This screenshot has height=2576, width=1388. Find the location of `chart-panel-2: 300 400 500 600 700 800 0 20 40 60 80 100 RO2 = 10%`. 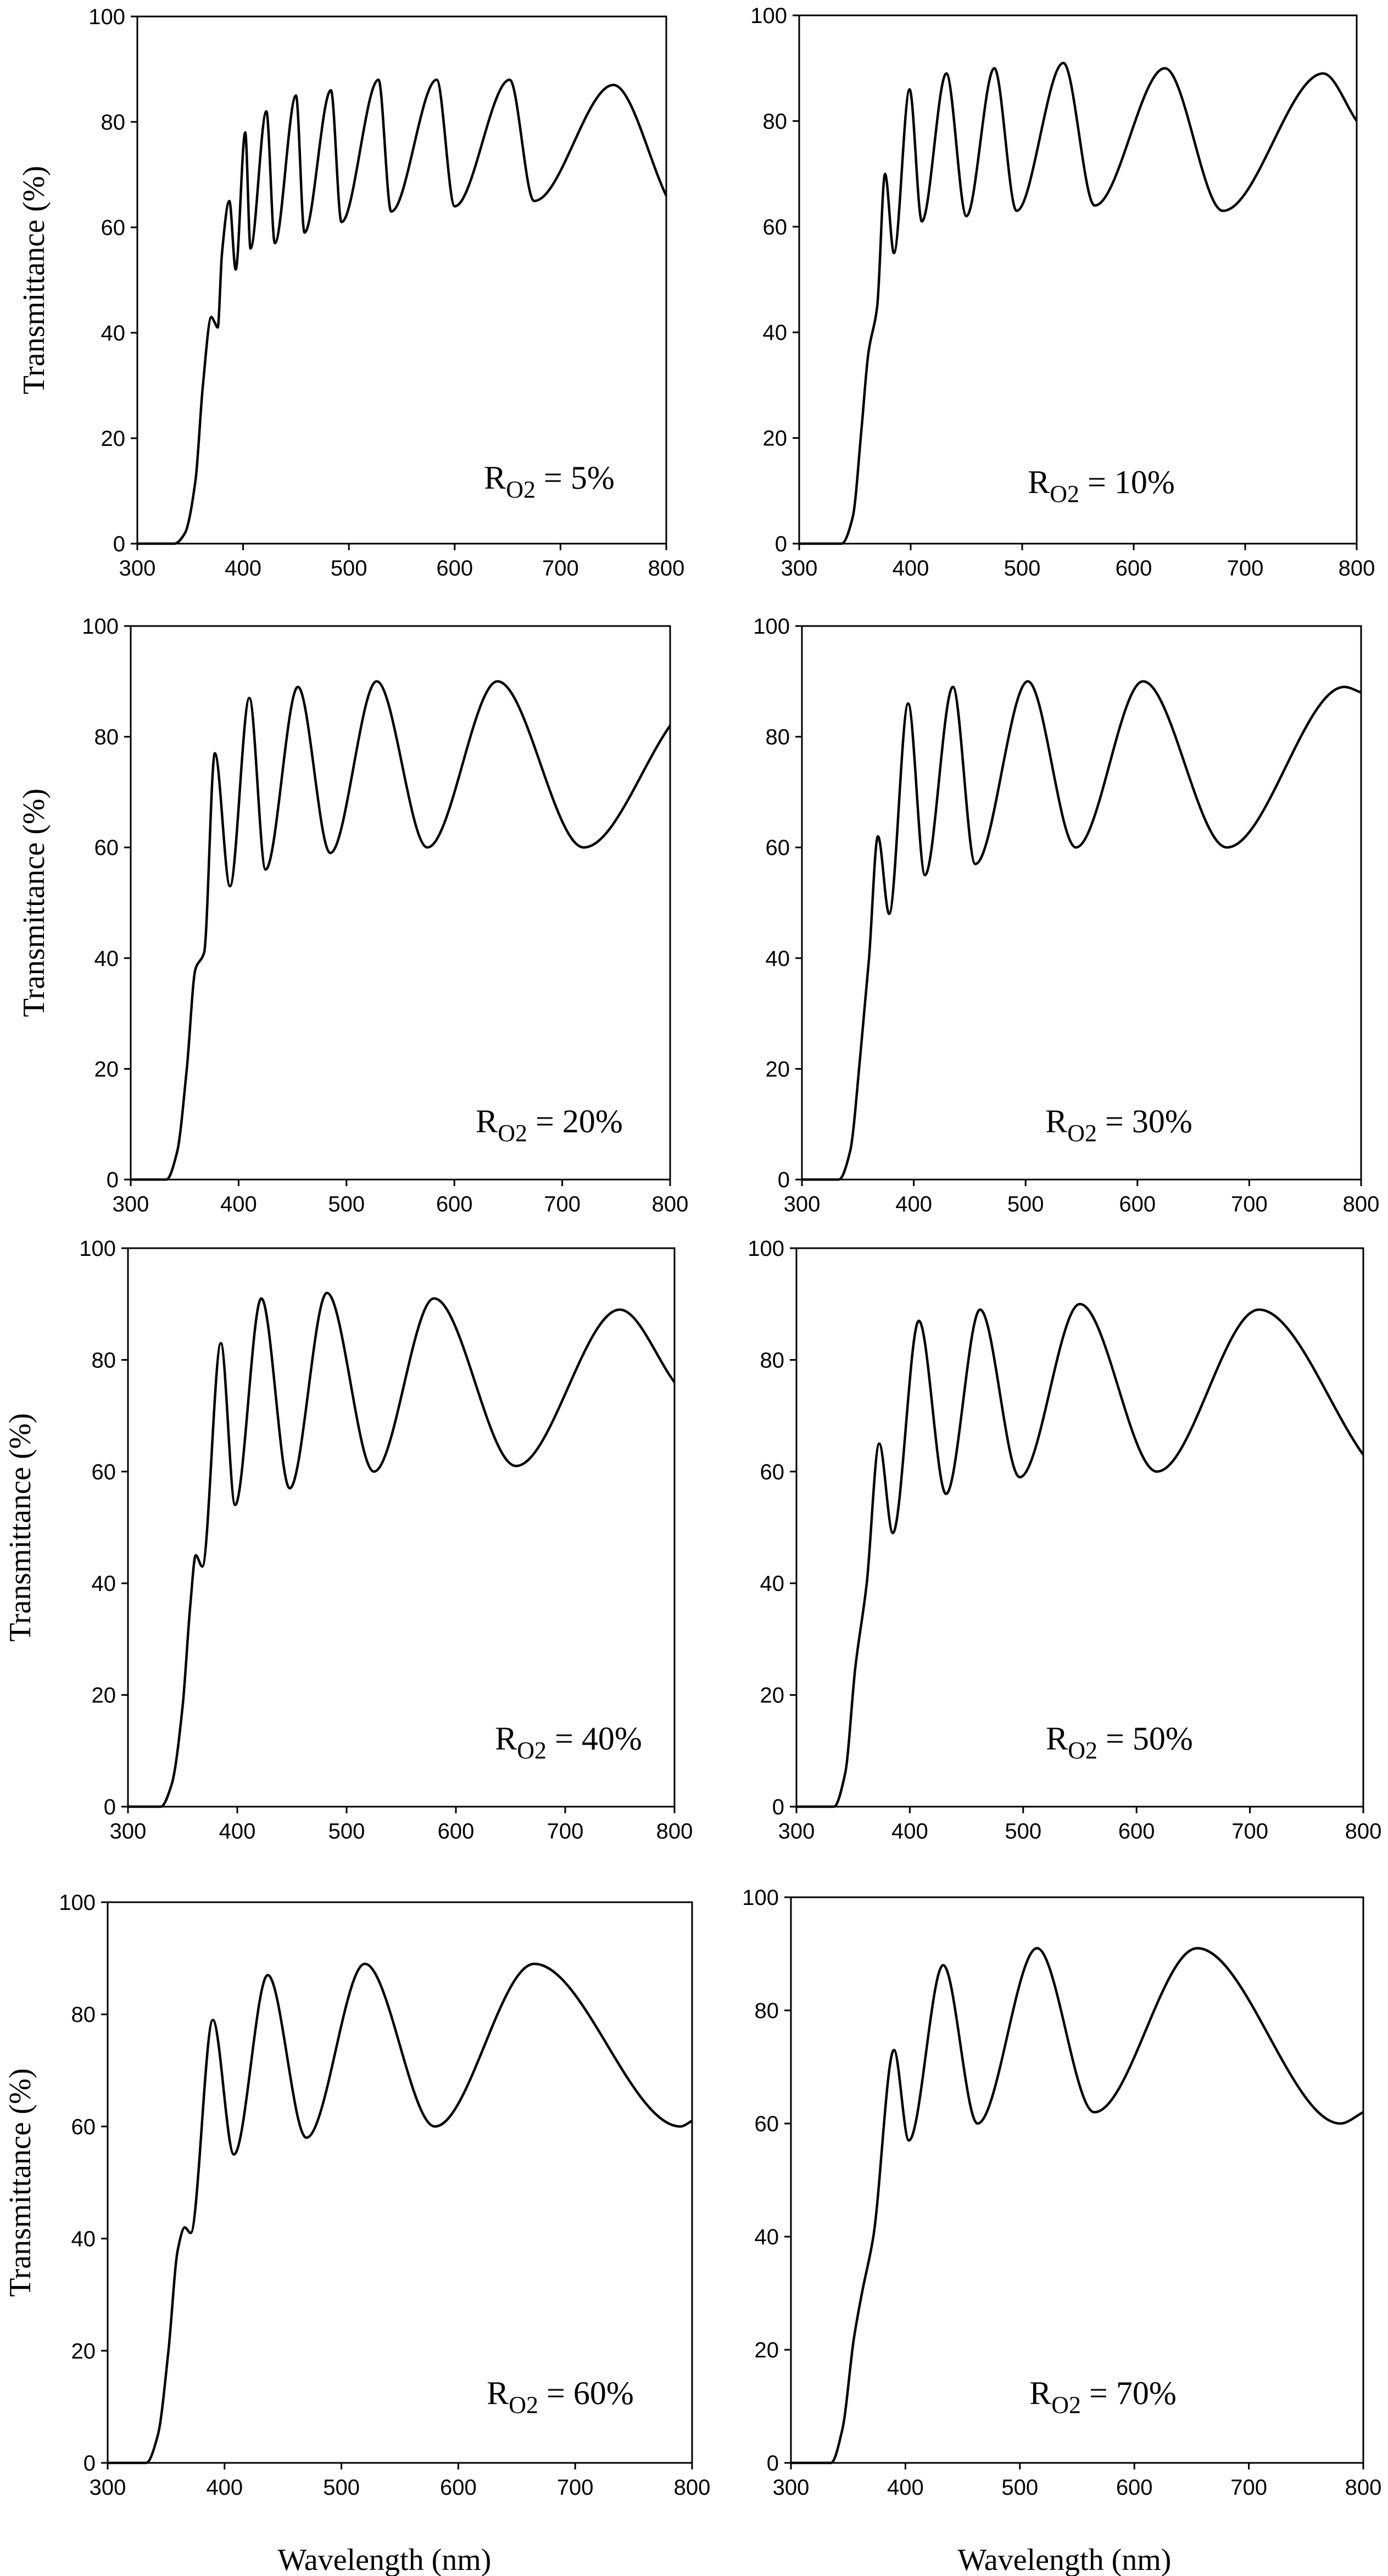

chart-panel-2: 300 400 500 600 700 800 0 20 40 60 80 100 RO2 = 10% is located at coordinates (1062, 292).